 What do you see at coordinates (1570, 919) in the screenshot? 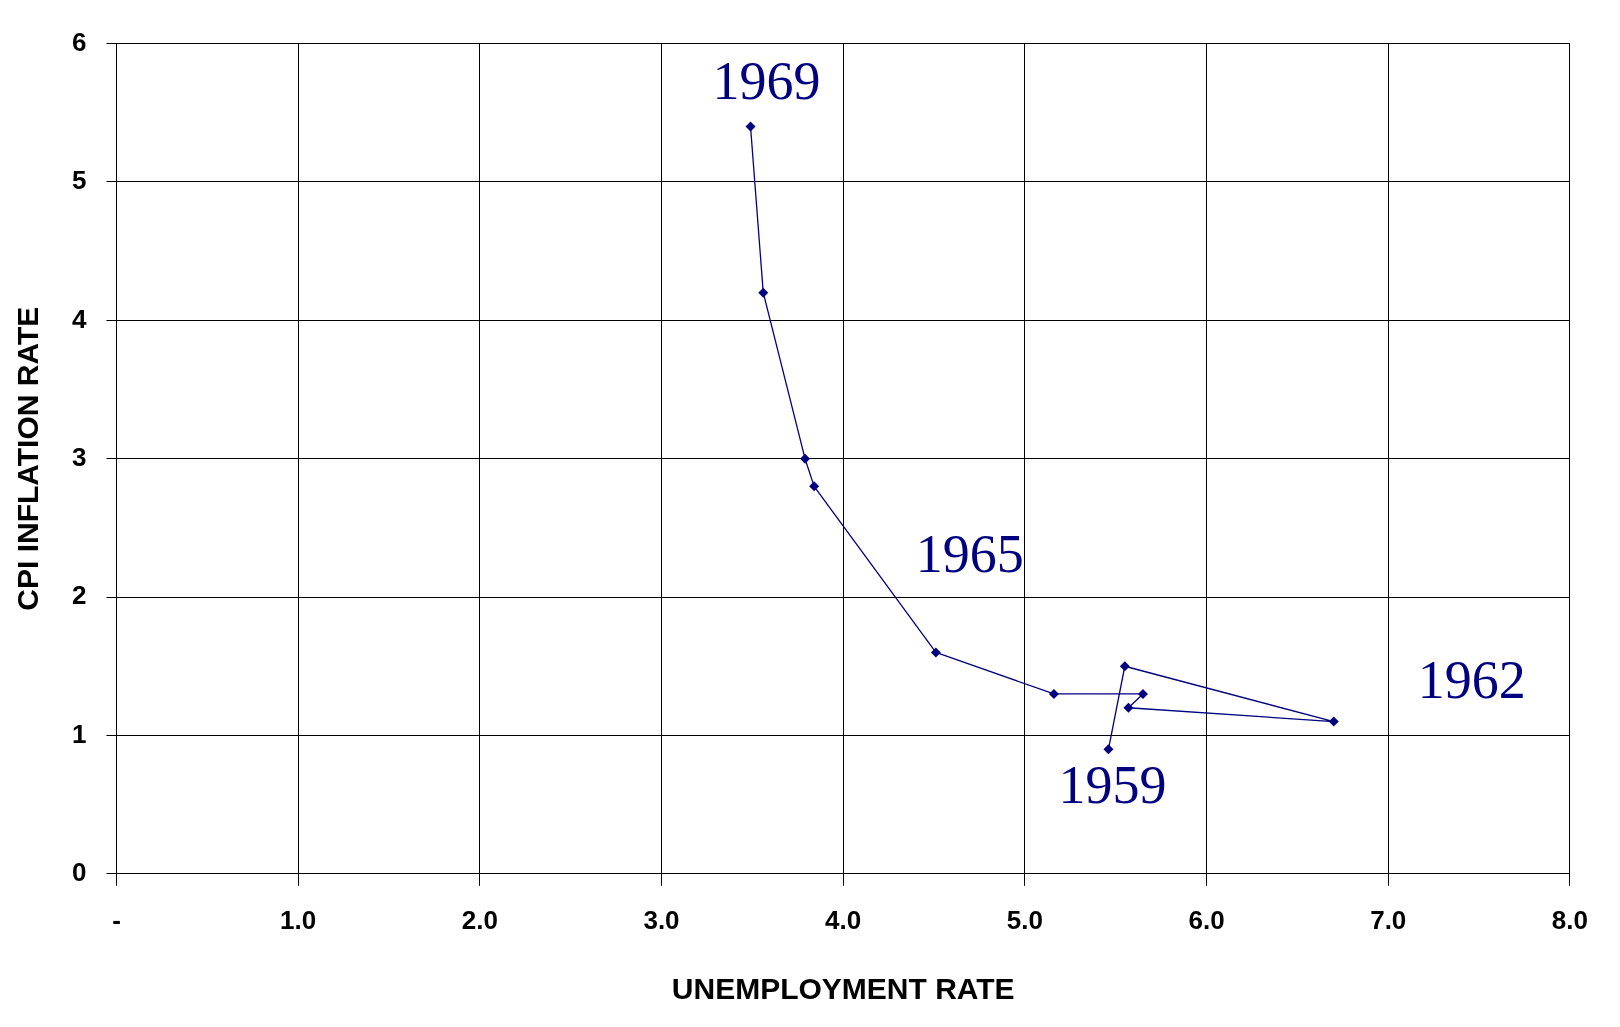
I see `x-tick-label: 8.0` at bounding box center [1570, 919].